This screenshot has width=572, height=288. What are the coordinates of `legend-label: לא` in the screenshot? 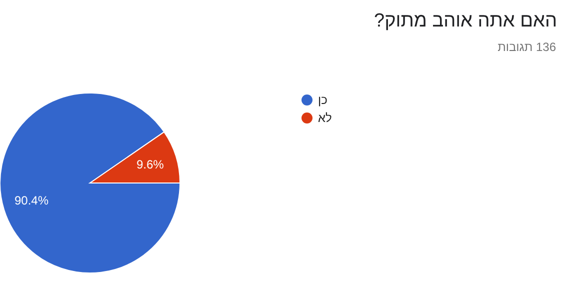 It's located at (325, 118).